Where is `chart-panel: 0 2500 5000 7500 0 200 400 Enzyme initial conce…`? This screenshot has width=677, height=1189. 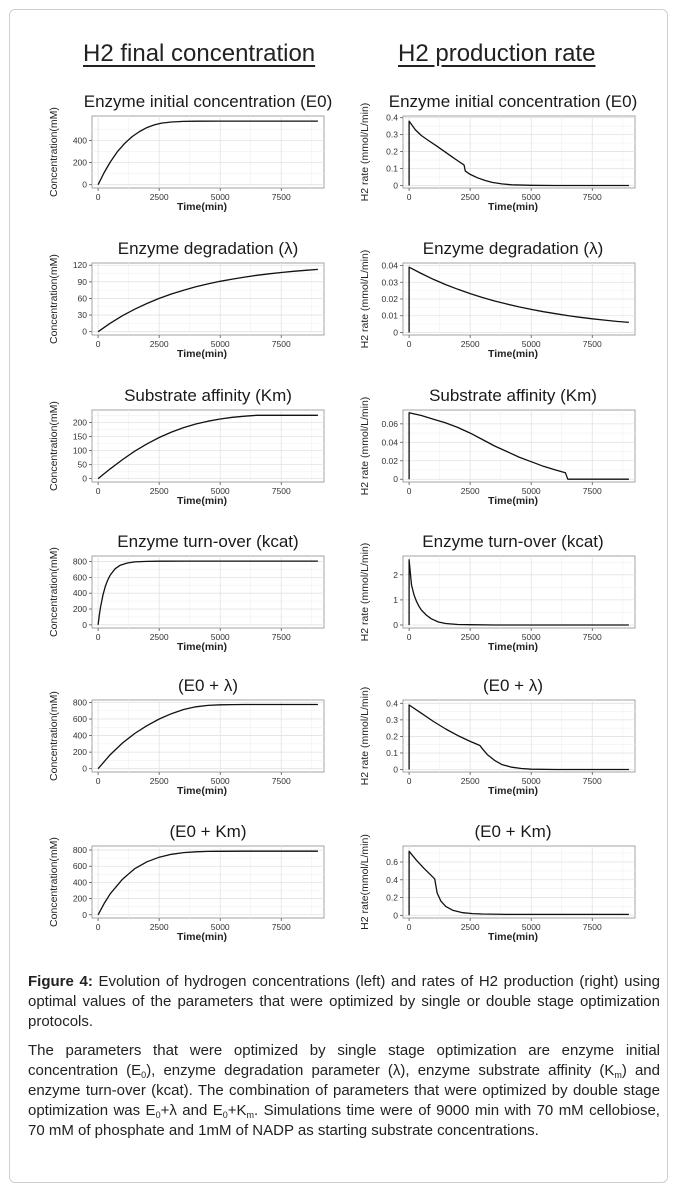
chart-panel: 0 2500 5000 7500 0 200 400 Enzyme initial conce… is located at coordinates (190, 152).